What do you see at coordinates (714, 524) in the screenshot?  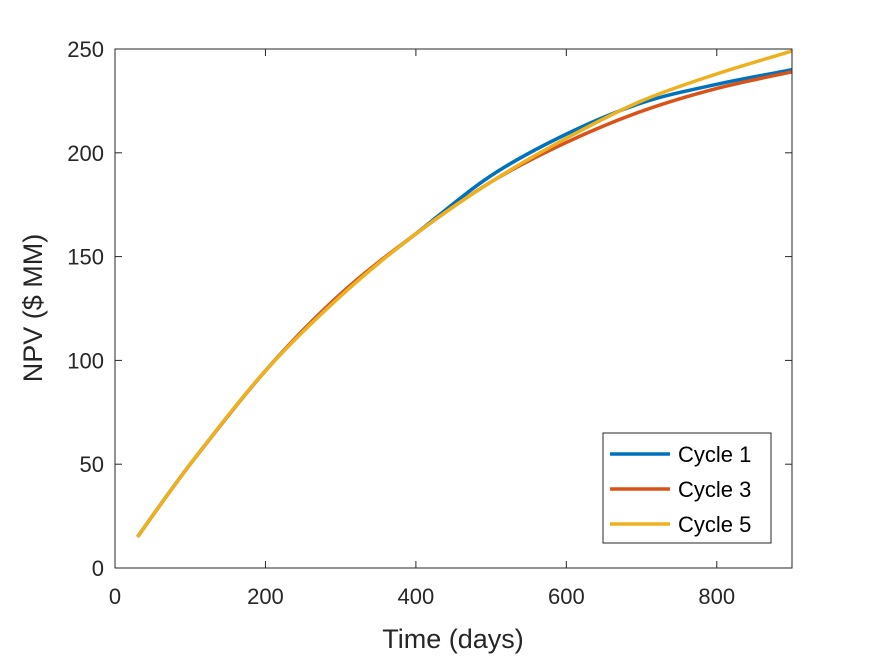 I see `legend-label-3: Cycle 5` at bounding box center [714, 524].